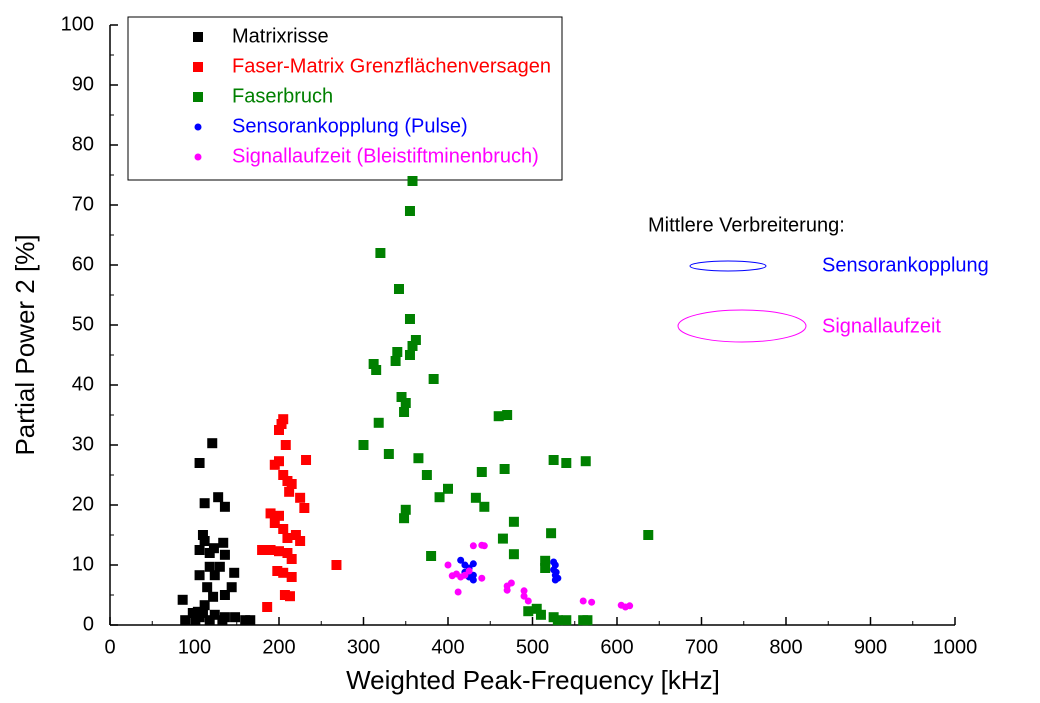 The width and height of the screenshot is (1040, 703). Describe the element at coordinates (905, 265) in the screenshot. I see `annotation: Sensorankopplung` at that location.